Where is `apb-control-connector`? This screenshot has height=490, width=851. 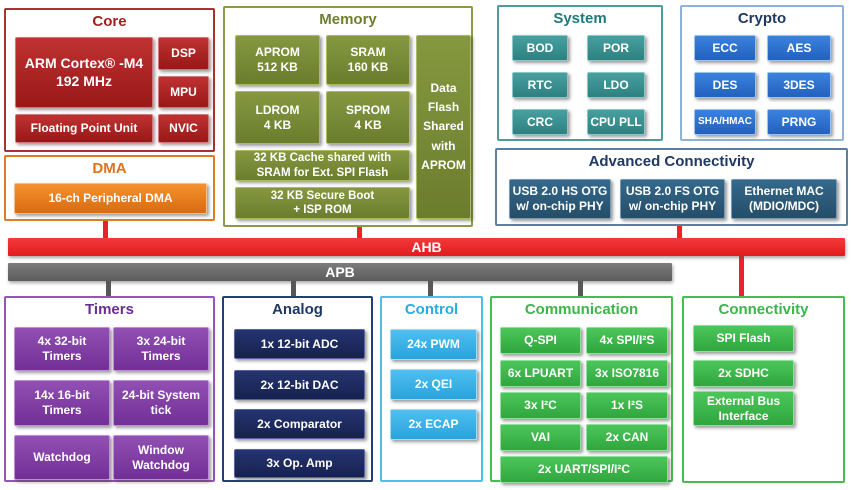 apb-control-connector is located at coordinates (430, 289).